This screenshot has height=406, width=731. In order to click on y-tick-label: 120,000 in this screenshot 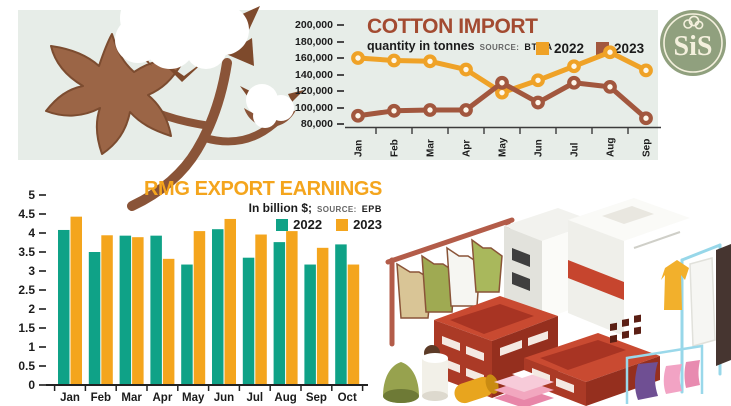, I will do `click(314, 91)`.